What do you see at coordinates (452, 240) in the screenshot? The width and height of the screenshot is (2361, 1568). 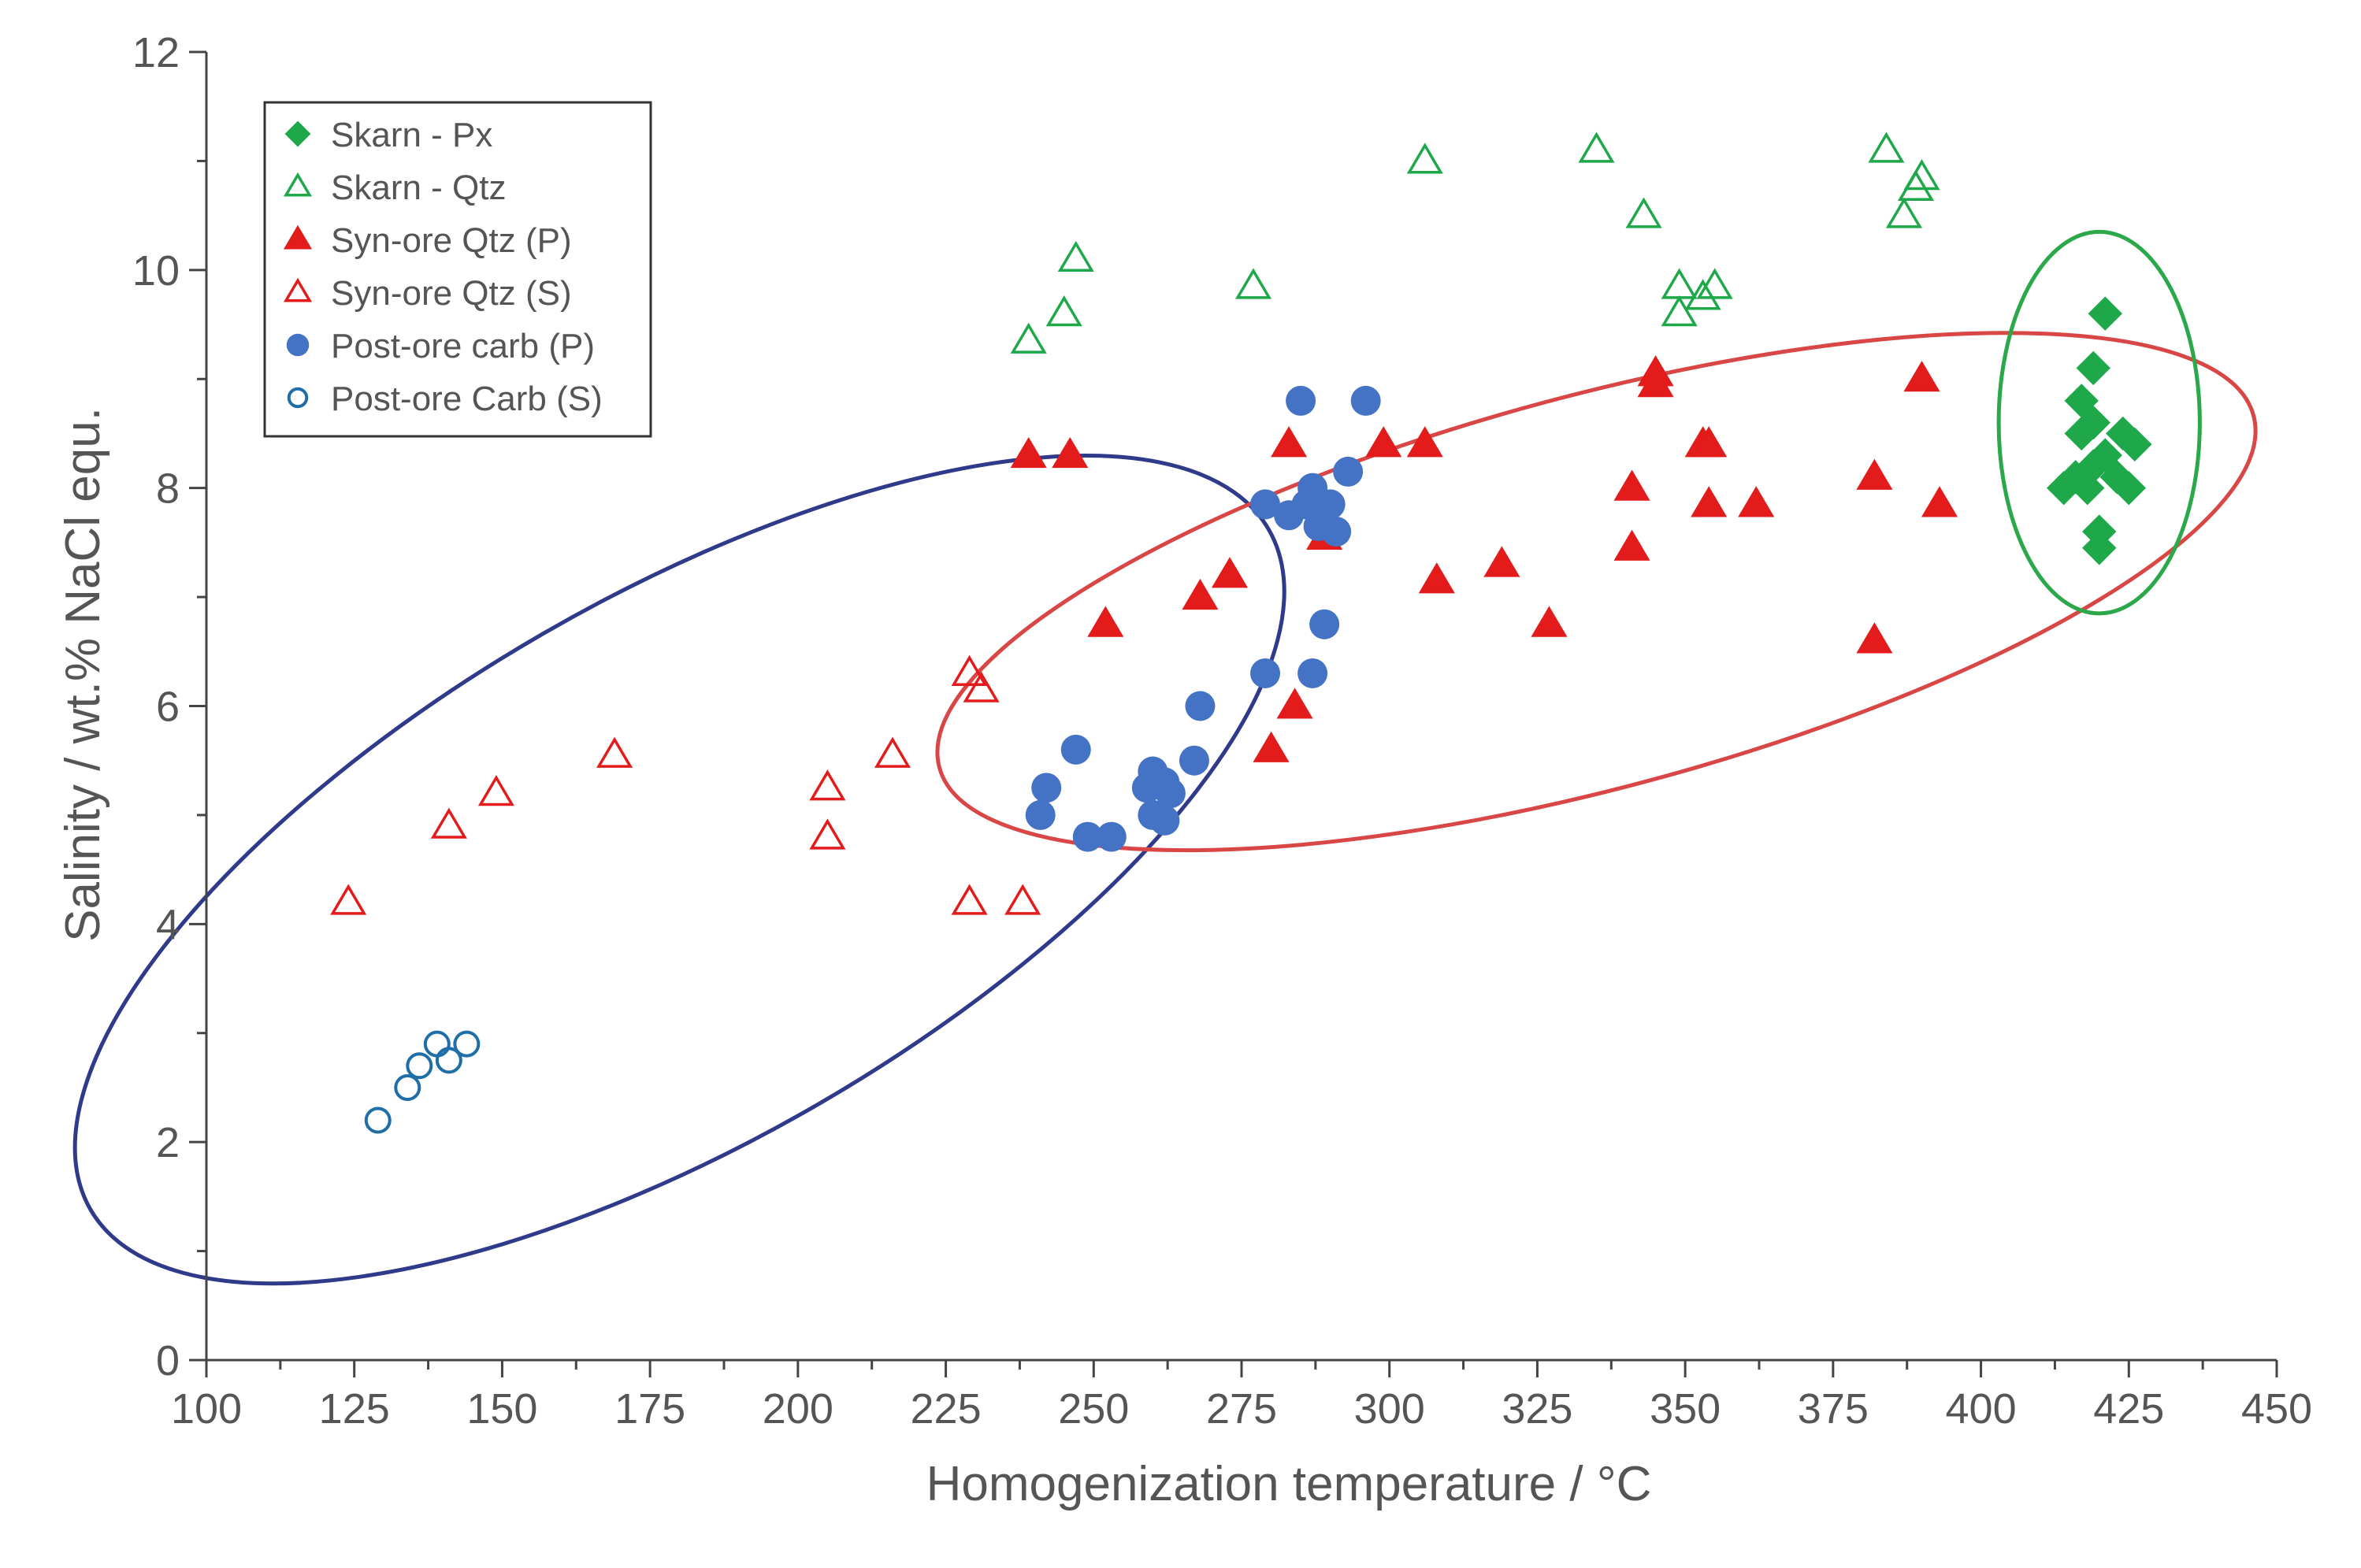 I see `legend-label: Syn-ore Qtz (P)` at bounding box center [452, 240].